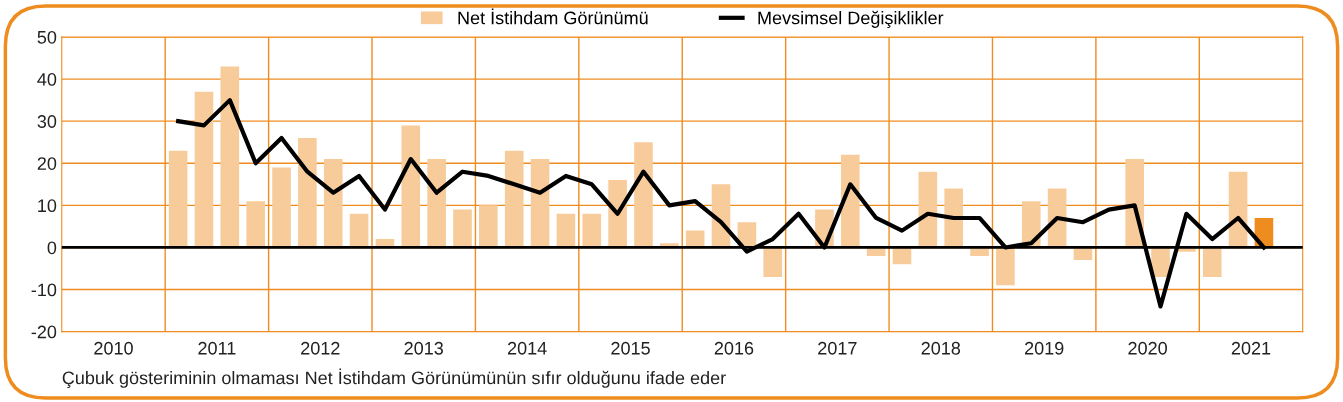  What do you see at coordinates (217, 348) in the screenshot?
I see `x-tick-label: 2011` at bounding box center [217, 348].